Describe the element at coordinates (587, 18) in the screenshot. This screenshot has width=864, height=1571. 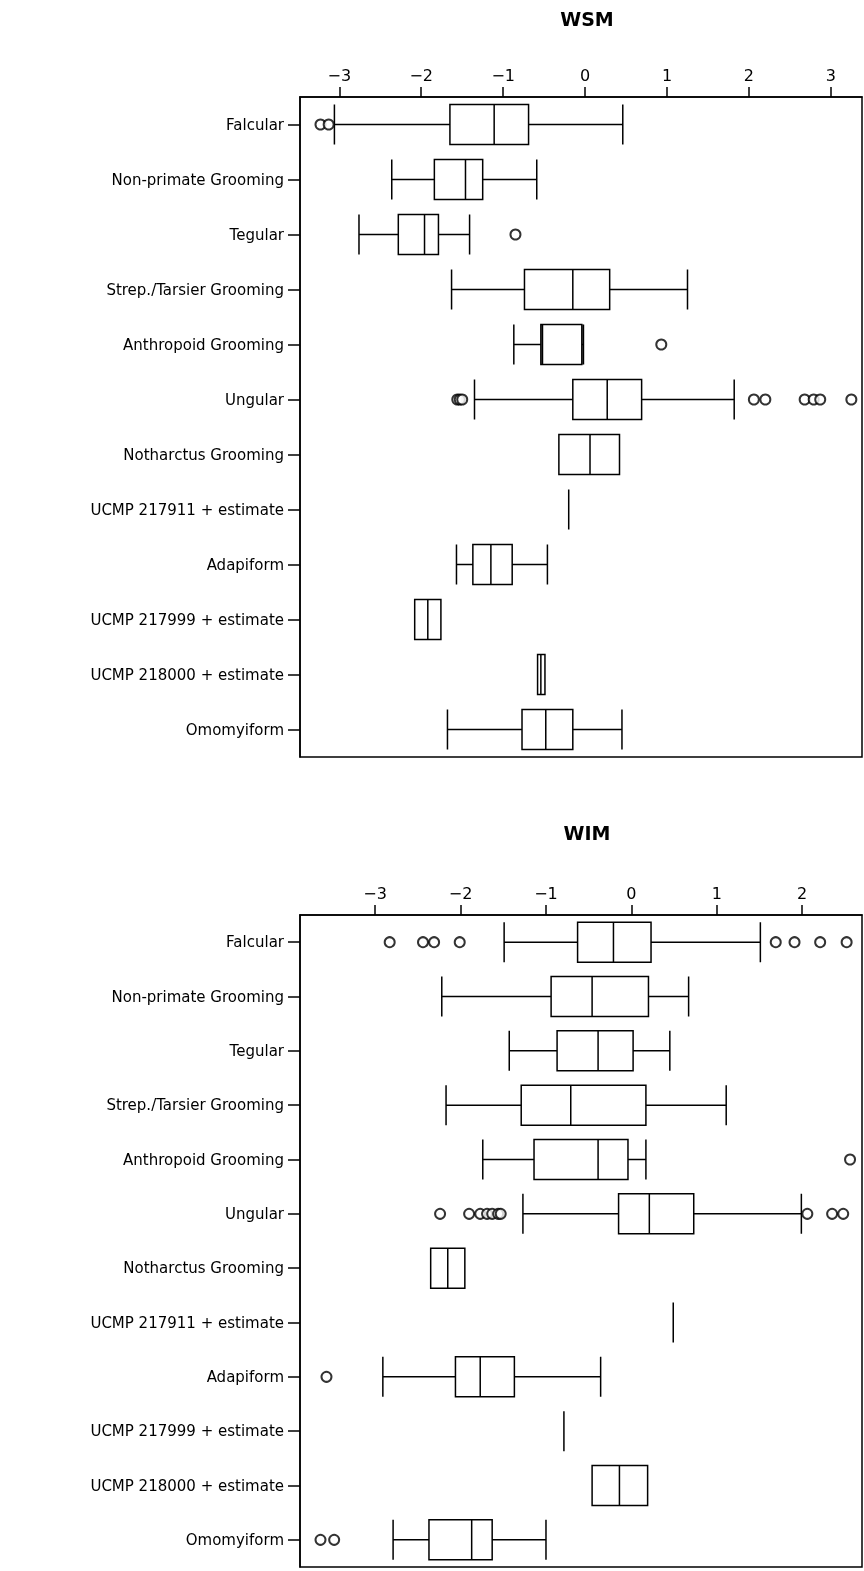
I see `chart-title: WSM` at that location.